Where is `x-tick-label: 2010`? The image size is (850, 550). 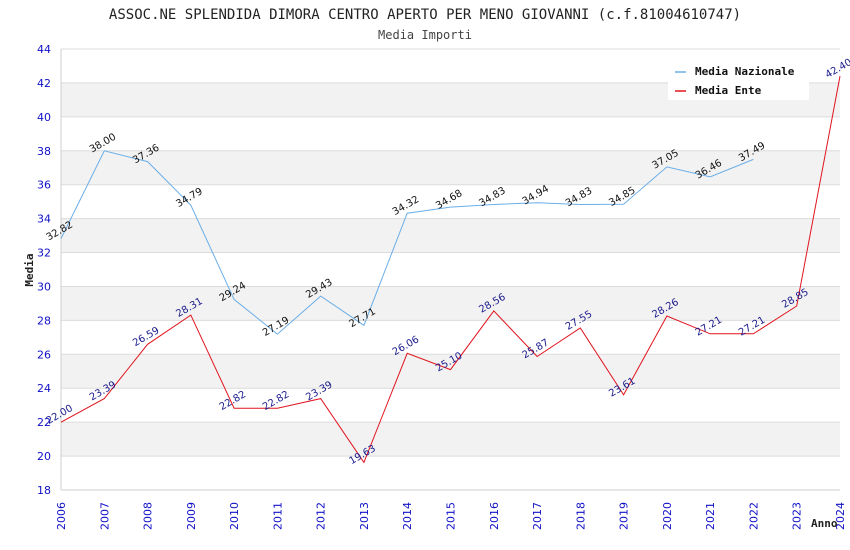 x-tick-label: 2010 is located at coordinates (234, 516).